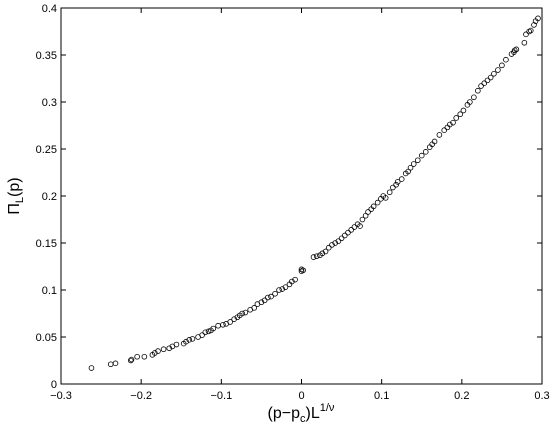 The height and width of the screenshot is (434, 554). I want to click on x-tick-label: 0.1, so click(381, 396).